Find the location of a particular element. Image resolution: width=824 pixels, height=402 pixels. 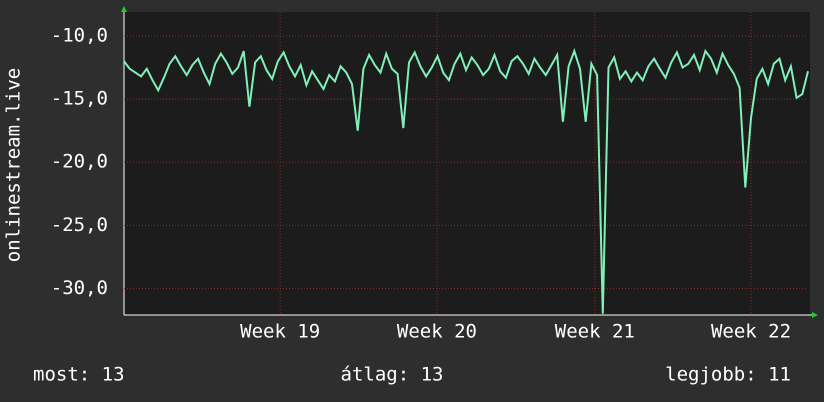

legend-stat: most: 13 is located at coordinates (79, 375).